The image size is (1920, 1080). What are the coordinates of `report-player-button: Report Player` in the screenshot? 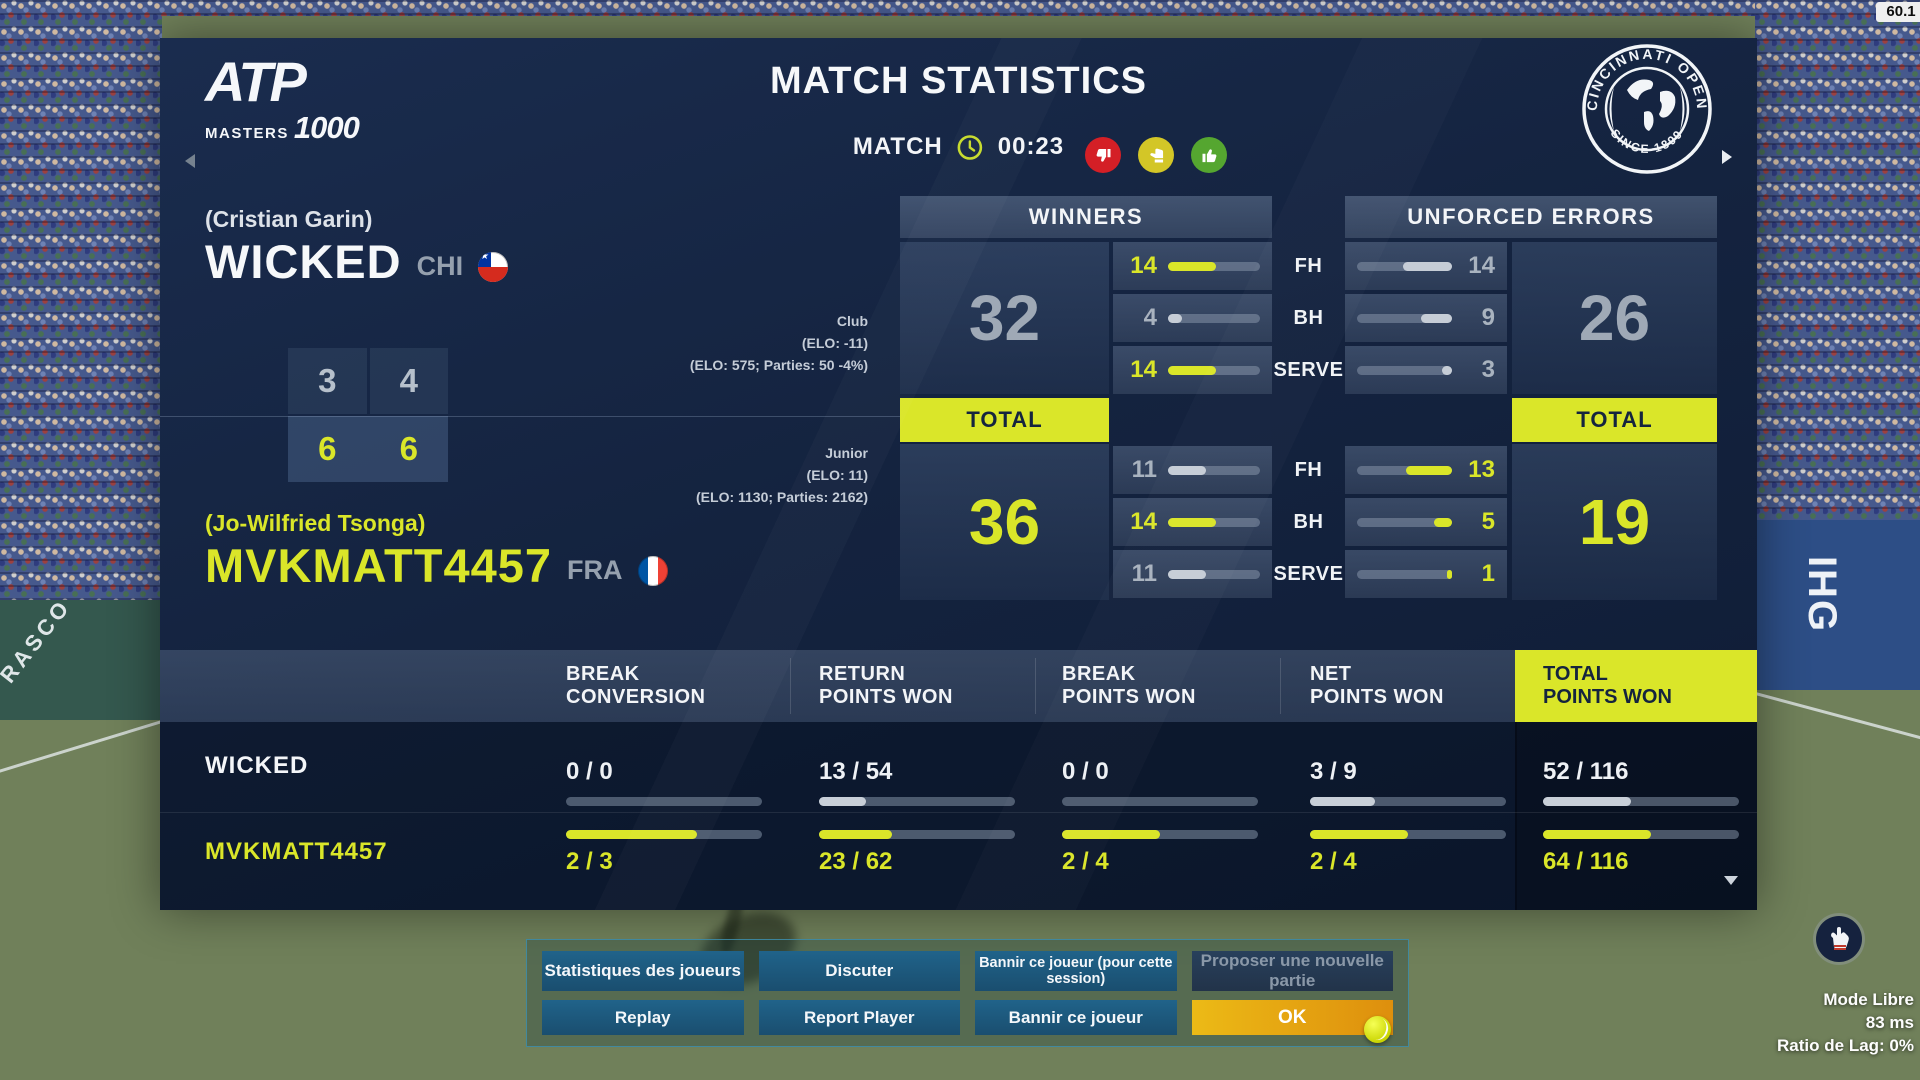 It's located at (859, 1017).